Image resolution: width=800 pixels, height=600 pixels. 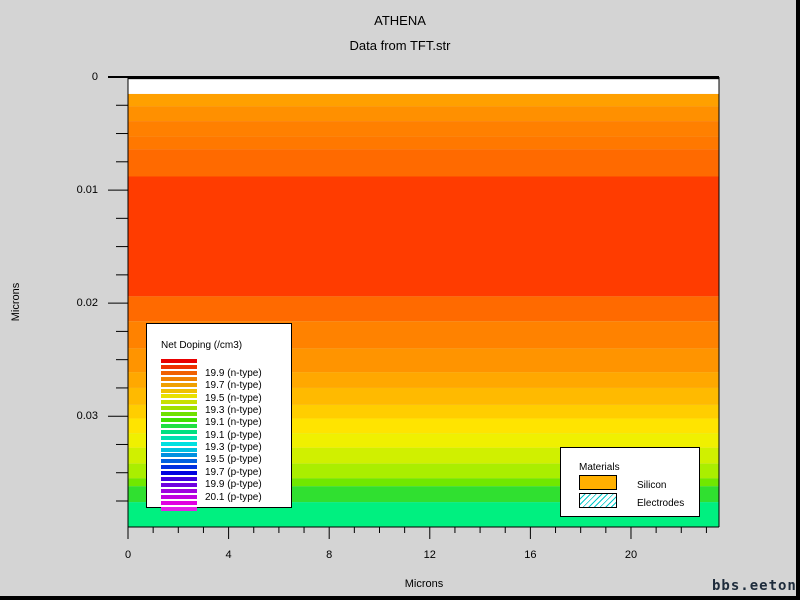 I want to click on x-tick-label: 12, so click(x=429, y=555).